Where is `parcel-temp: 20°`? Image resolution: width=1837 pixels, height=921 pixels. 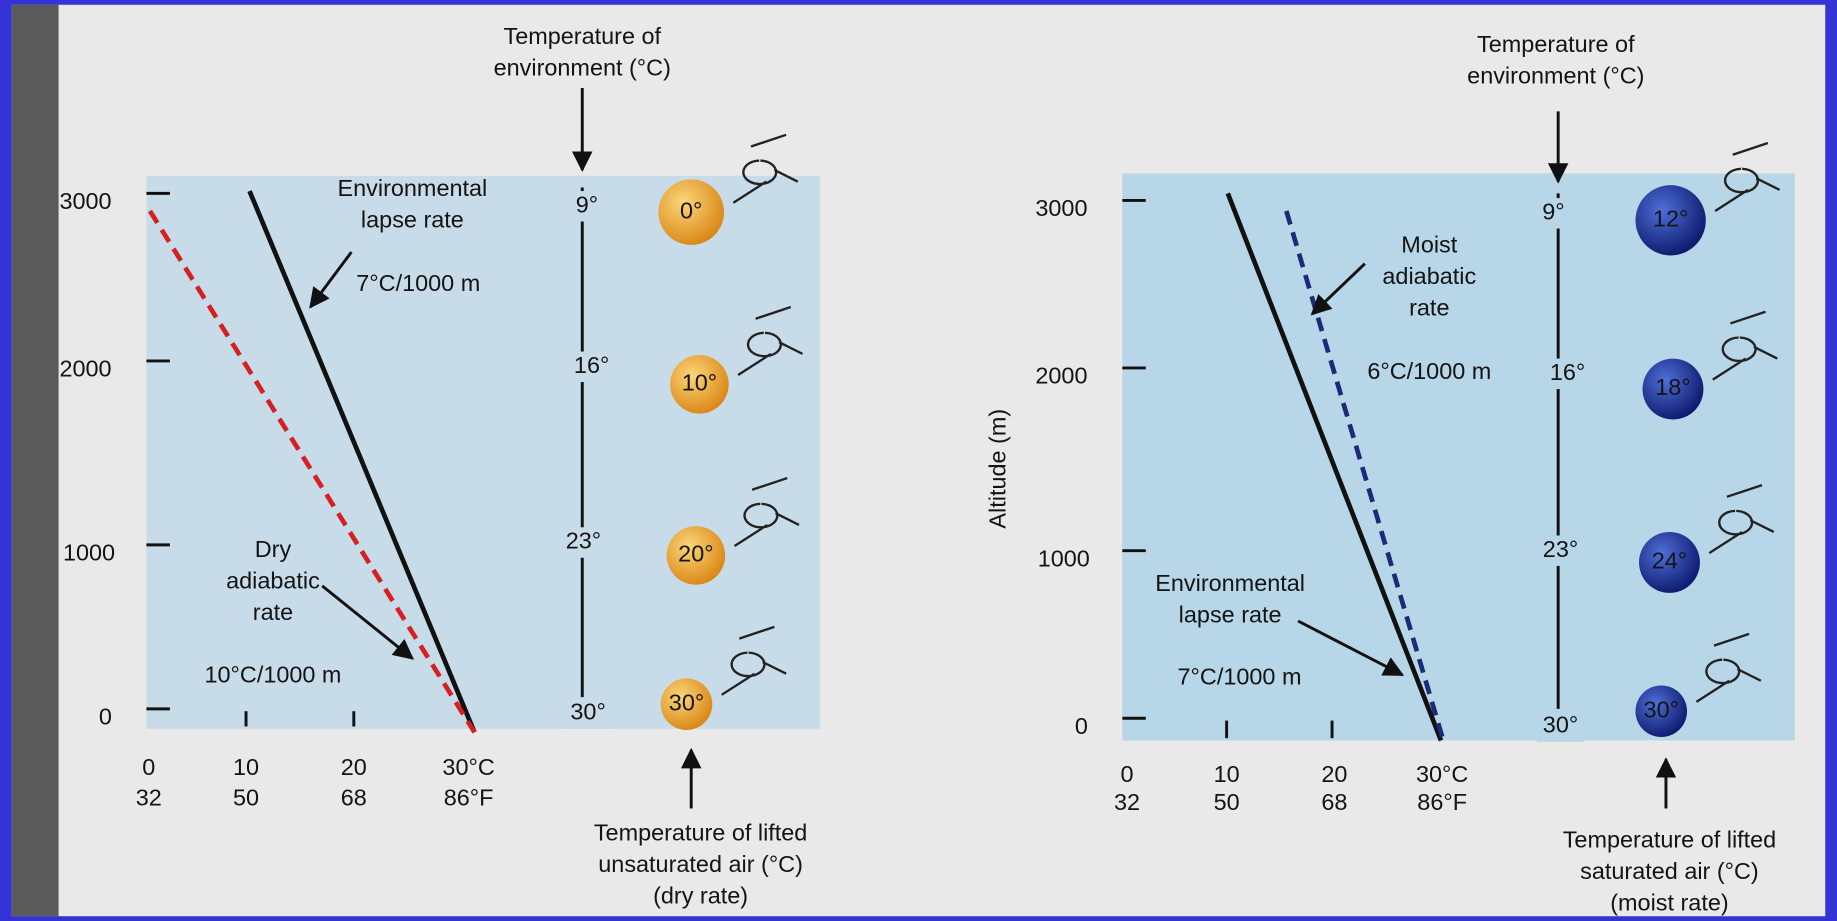
parcel-temp: 20° is located at coordinates (695, 554).